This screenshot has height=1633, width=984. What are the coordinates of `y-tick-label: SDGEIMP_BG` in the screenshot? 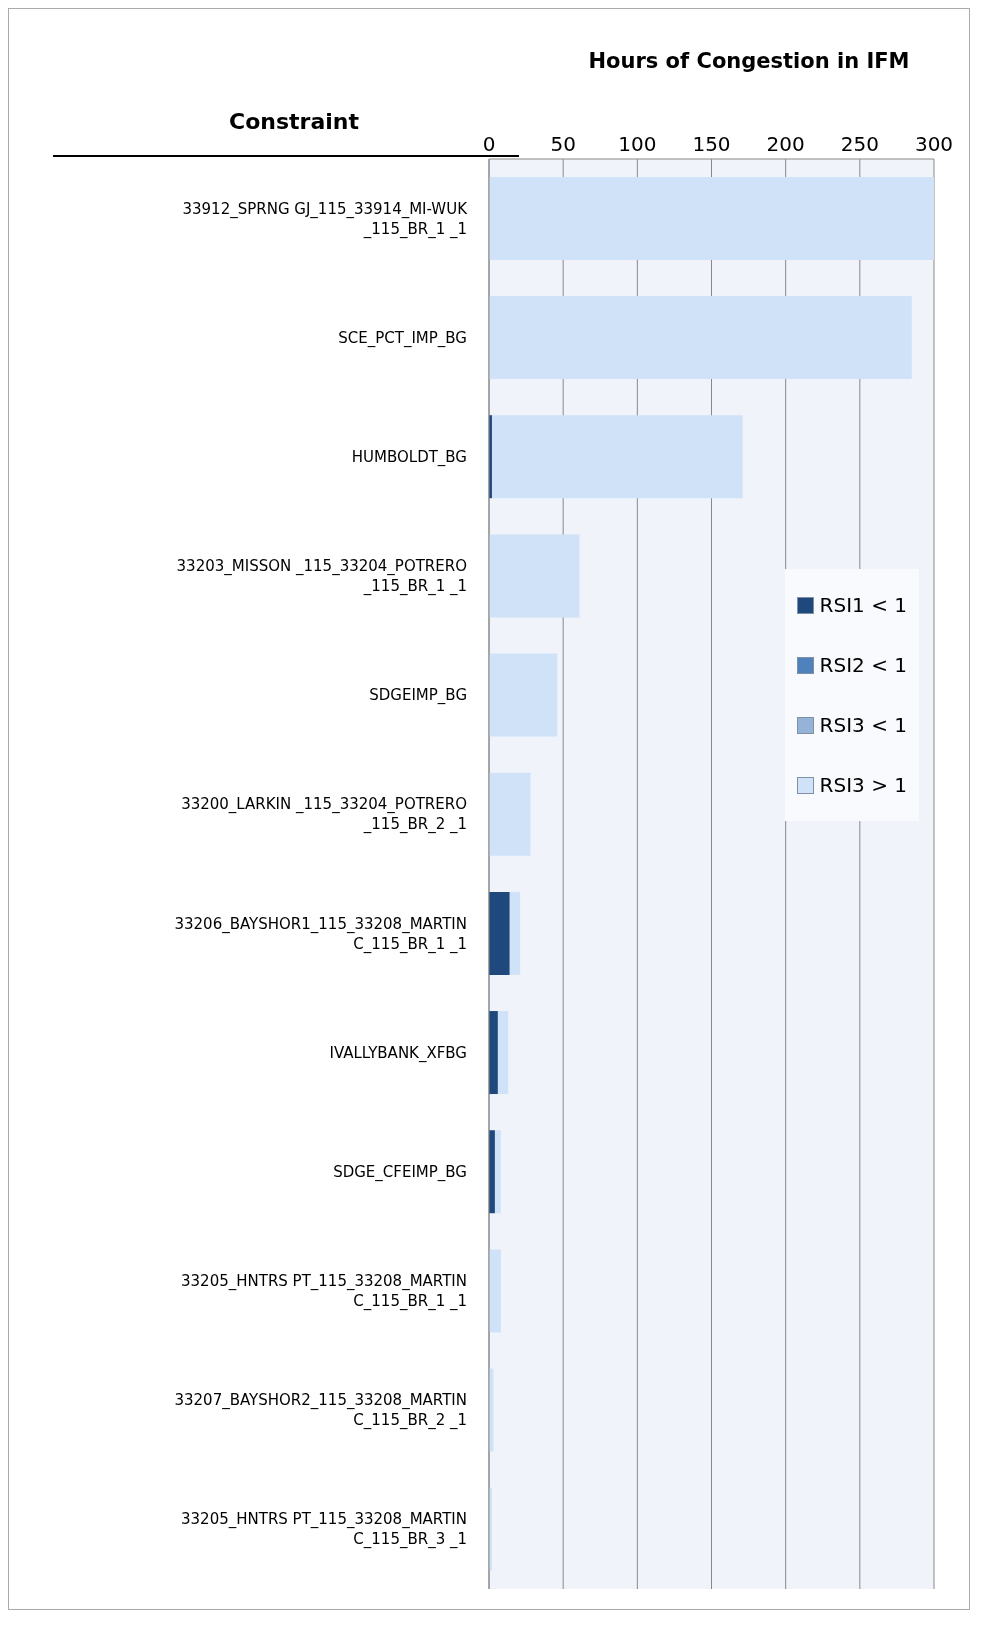 It's located at (418, 696).